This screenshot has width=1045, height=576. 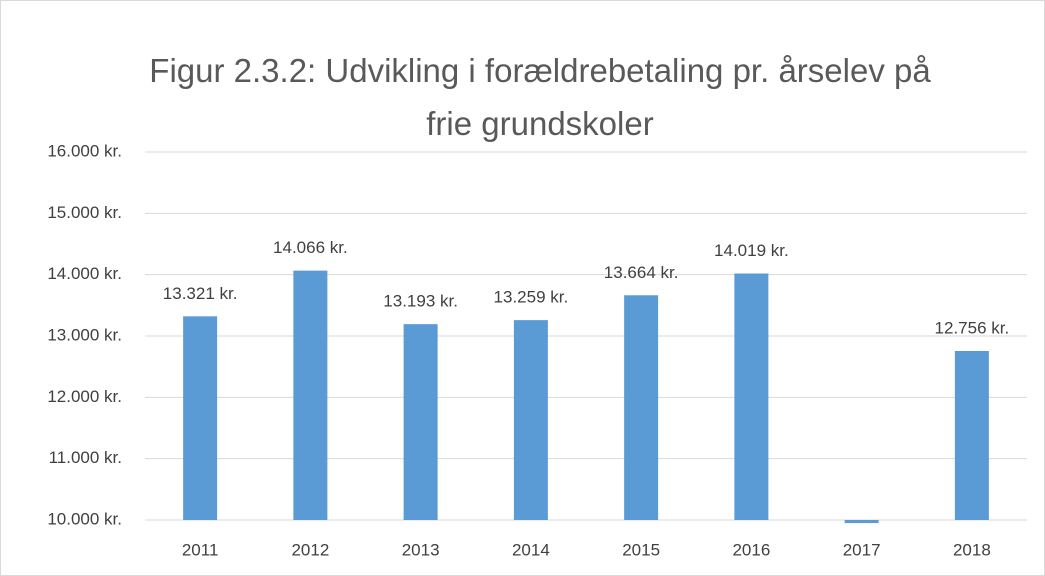 What do you see at coordinates (200, 293) in the screenshot?
I see `value-label: 13.321 kr.` at bounding box center [200, 293].